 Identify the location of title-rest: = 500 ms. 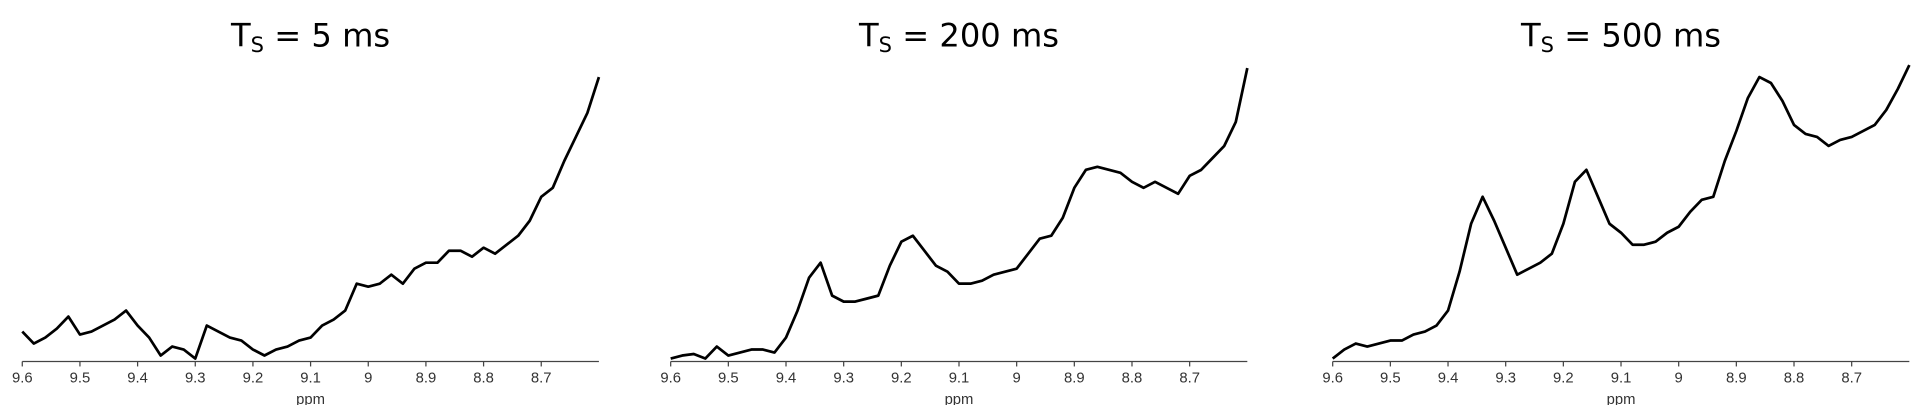
(1637, 35).